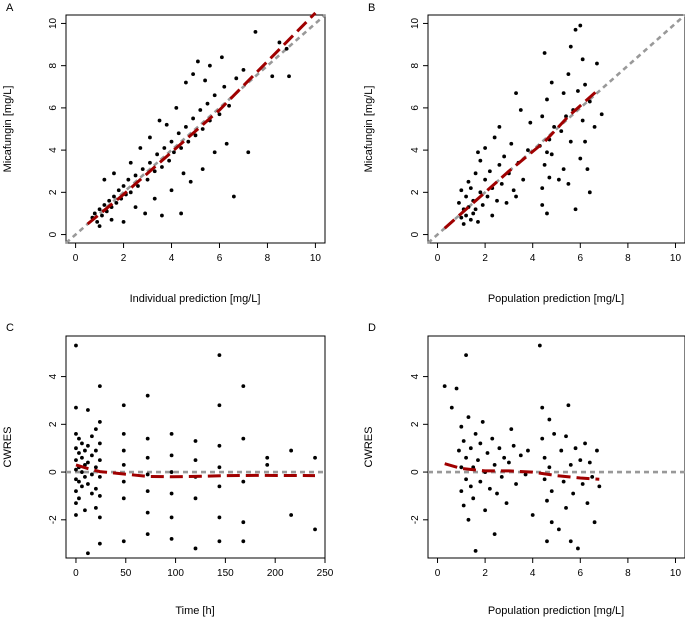  What do you see at coordinates (530, 124) in the screenshot?
I see `data-points` at bounding box center [530, 124].